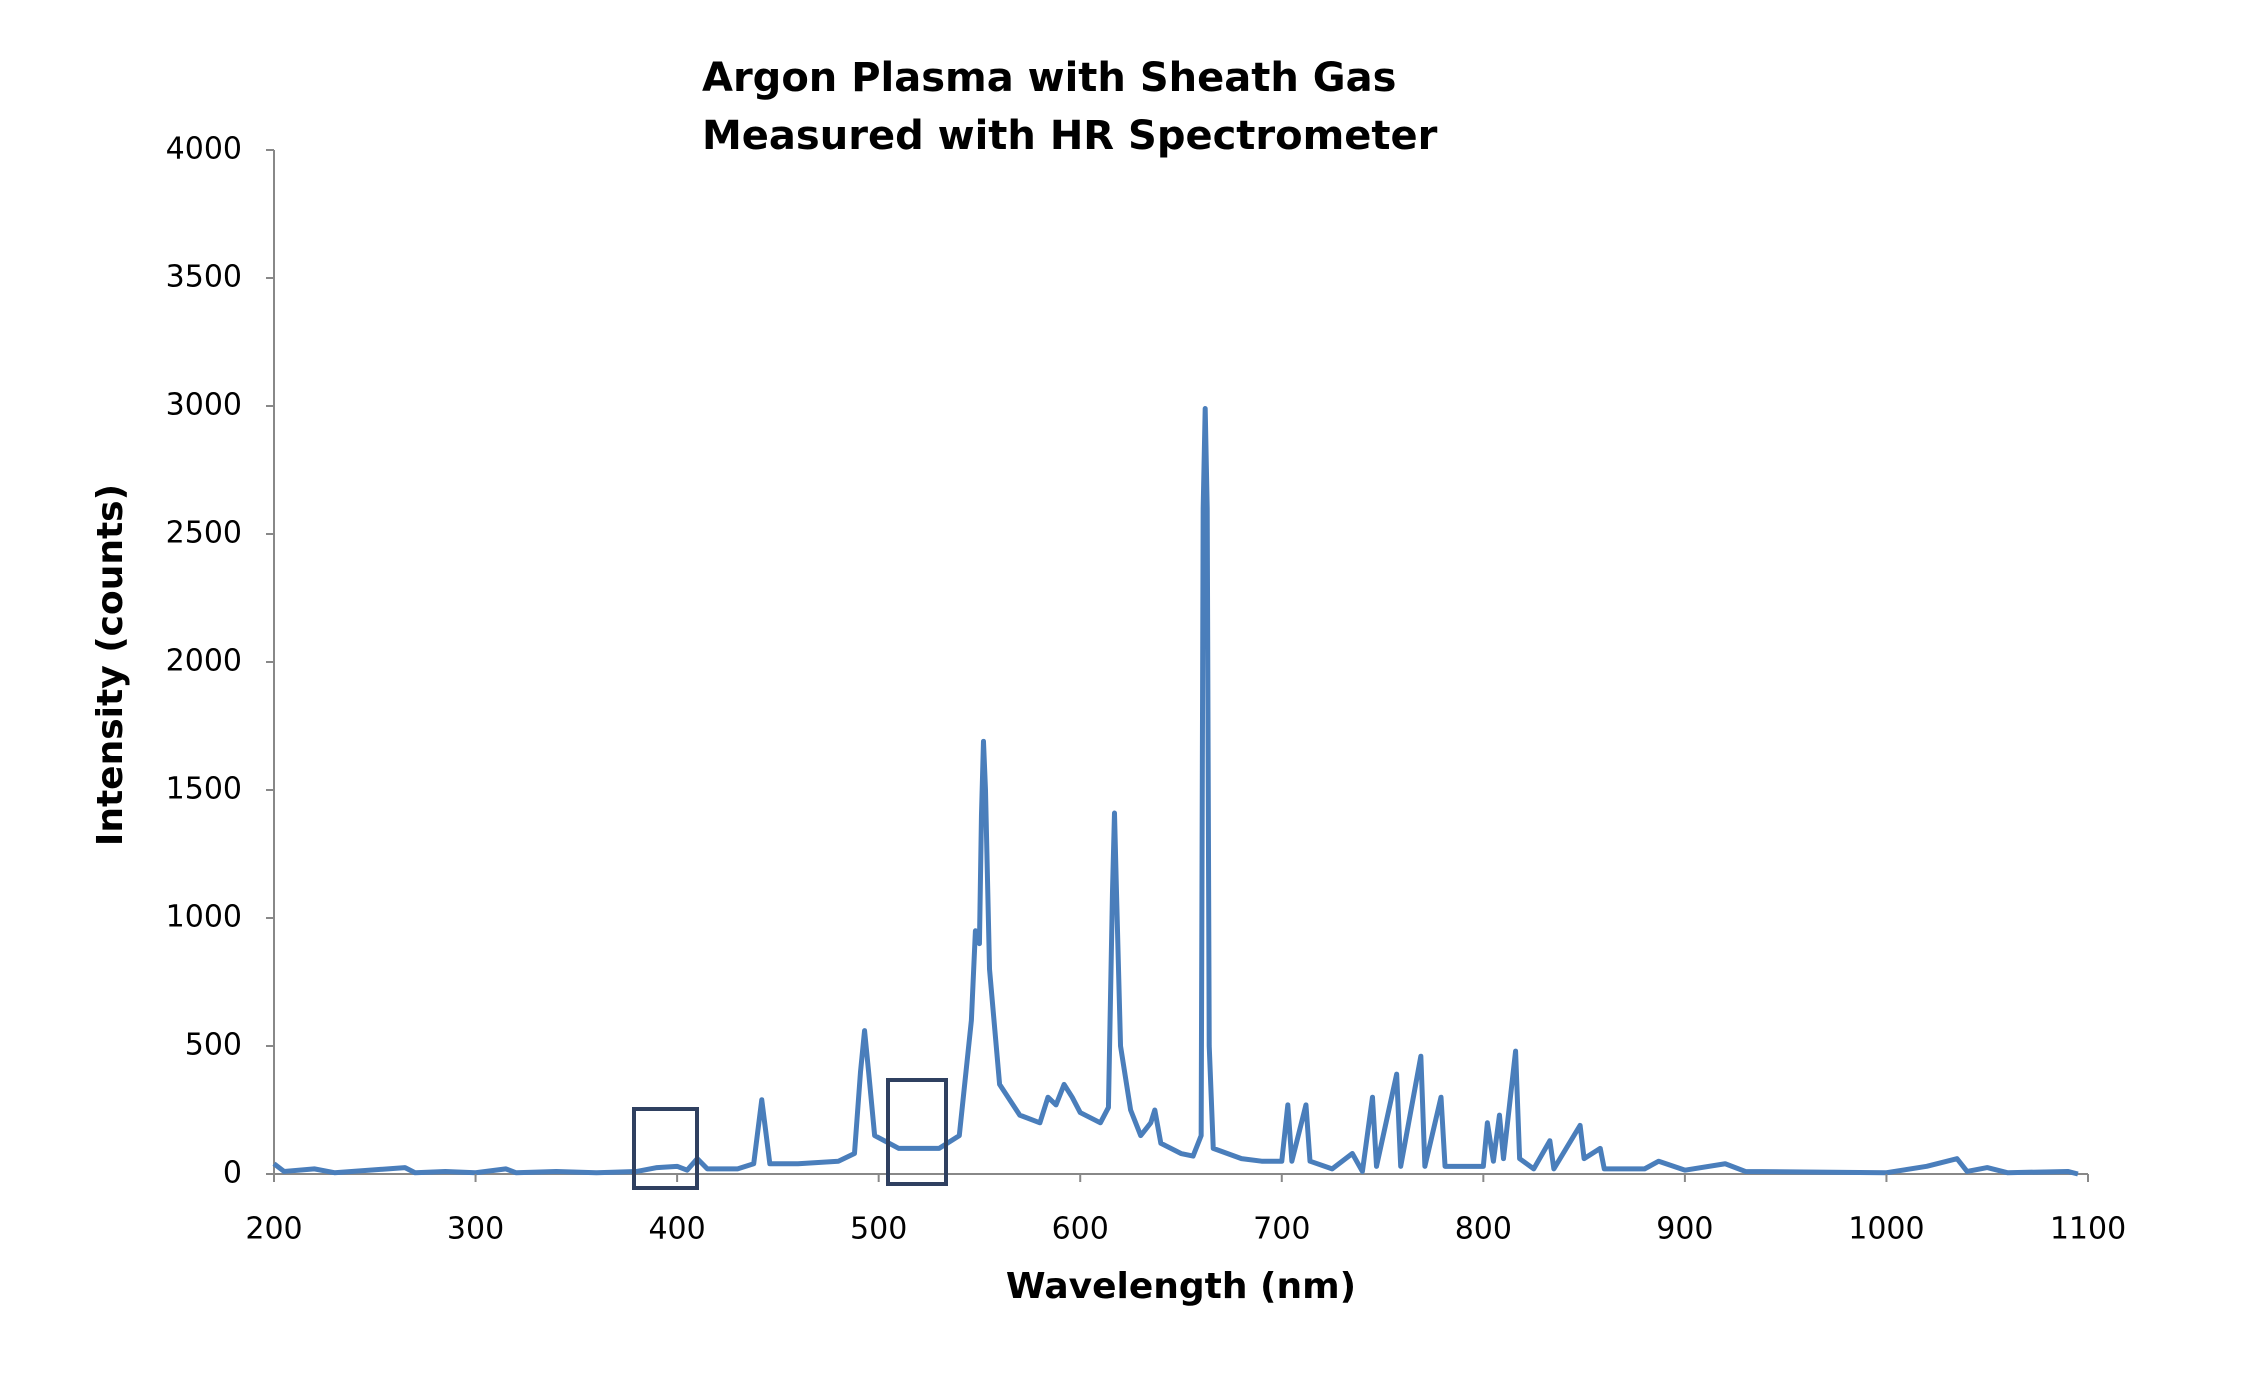 Image resolution: width=2249 pixels, height=1395 pixels. Describe the element at coordinates (232, 1173) in the screenshot. I see `y-tick-label: 0` at that location.